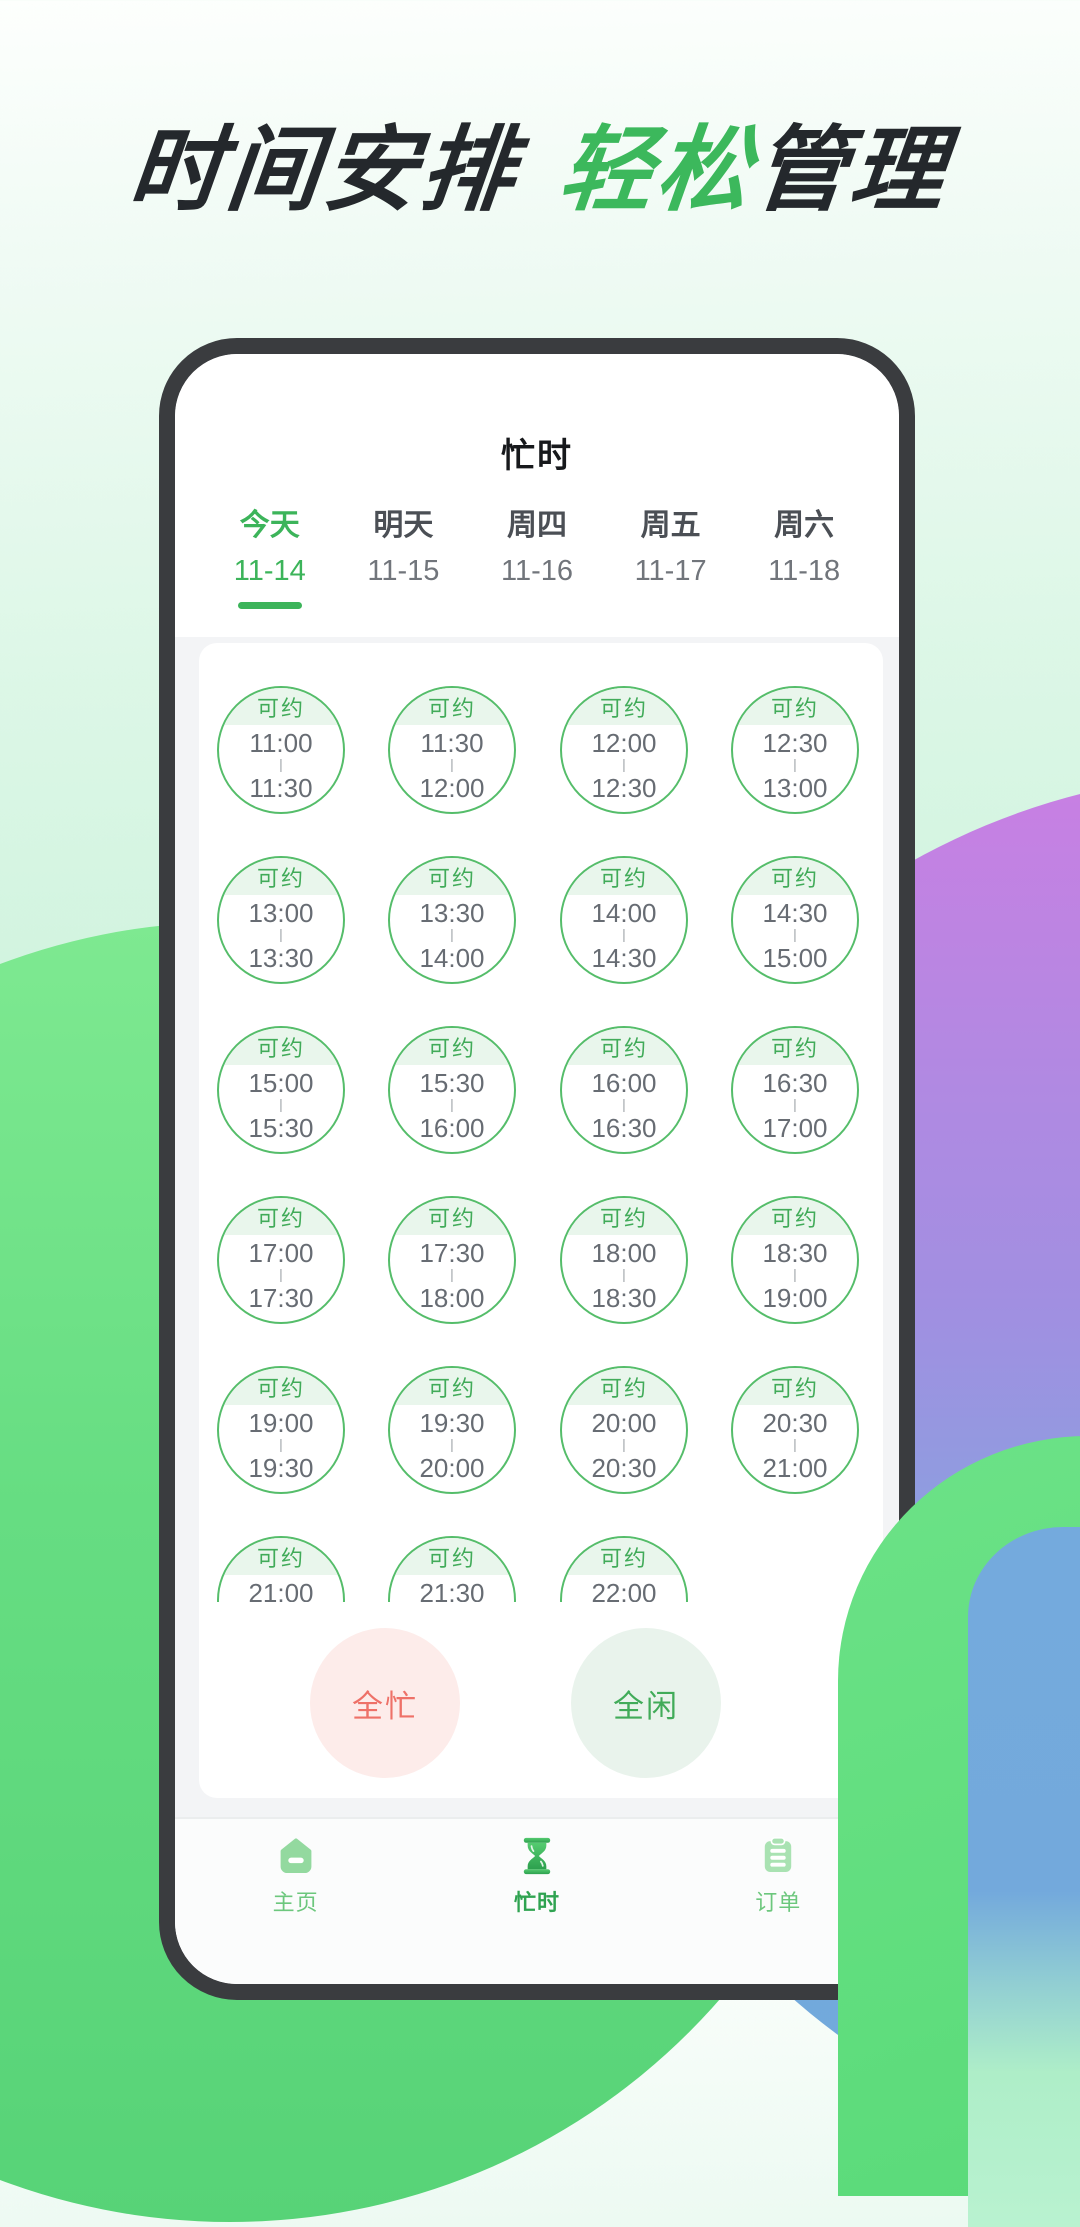 The height and width of the screenshot is (2227, 1080). Describe the element at coordinates (324, 170) in the screenshot. I see `headline-black-text: 时间安排` at that location.